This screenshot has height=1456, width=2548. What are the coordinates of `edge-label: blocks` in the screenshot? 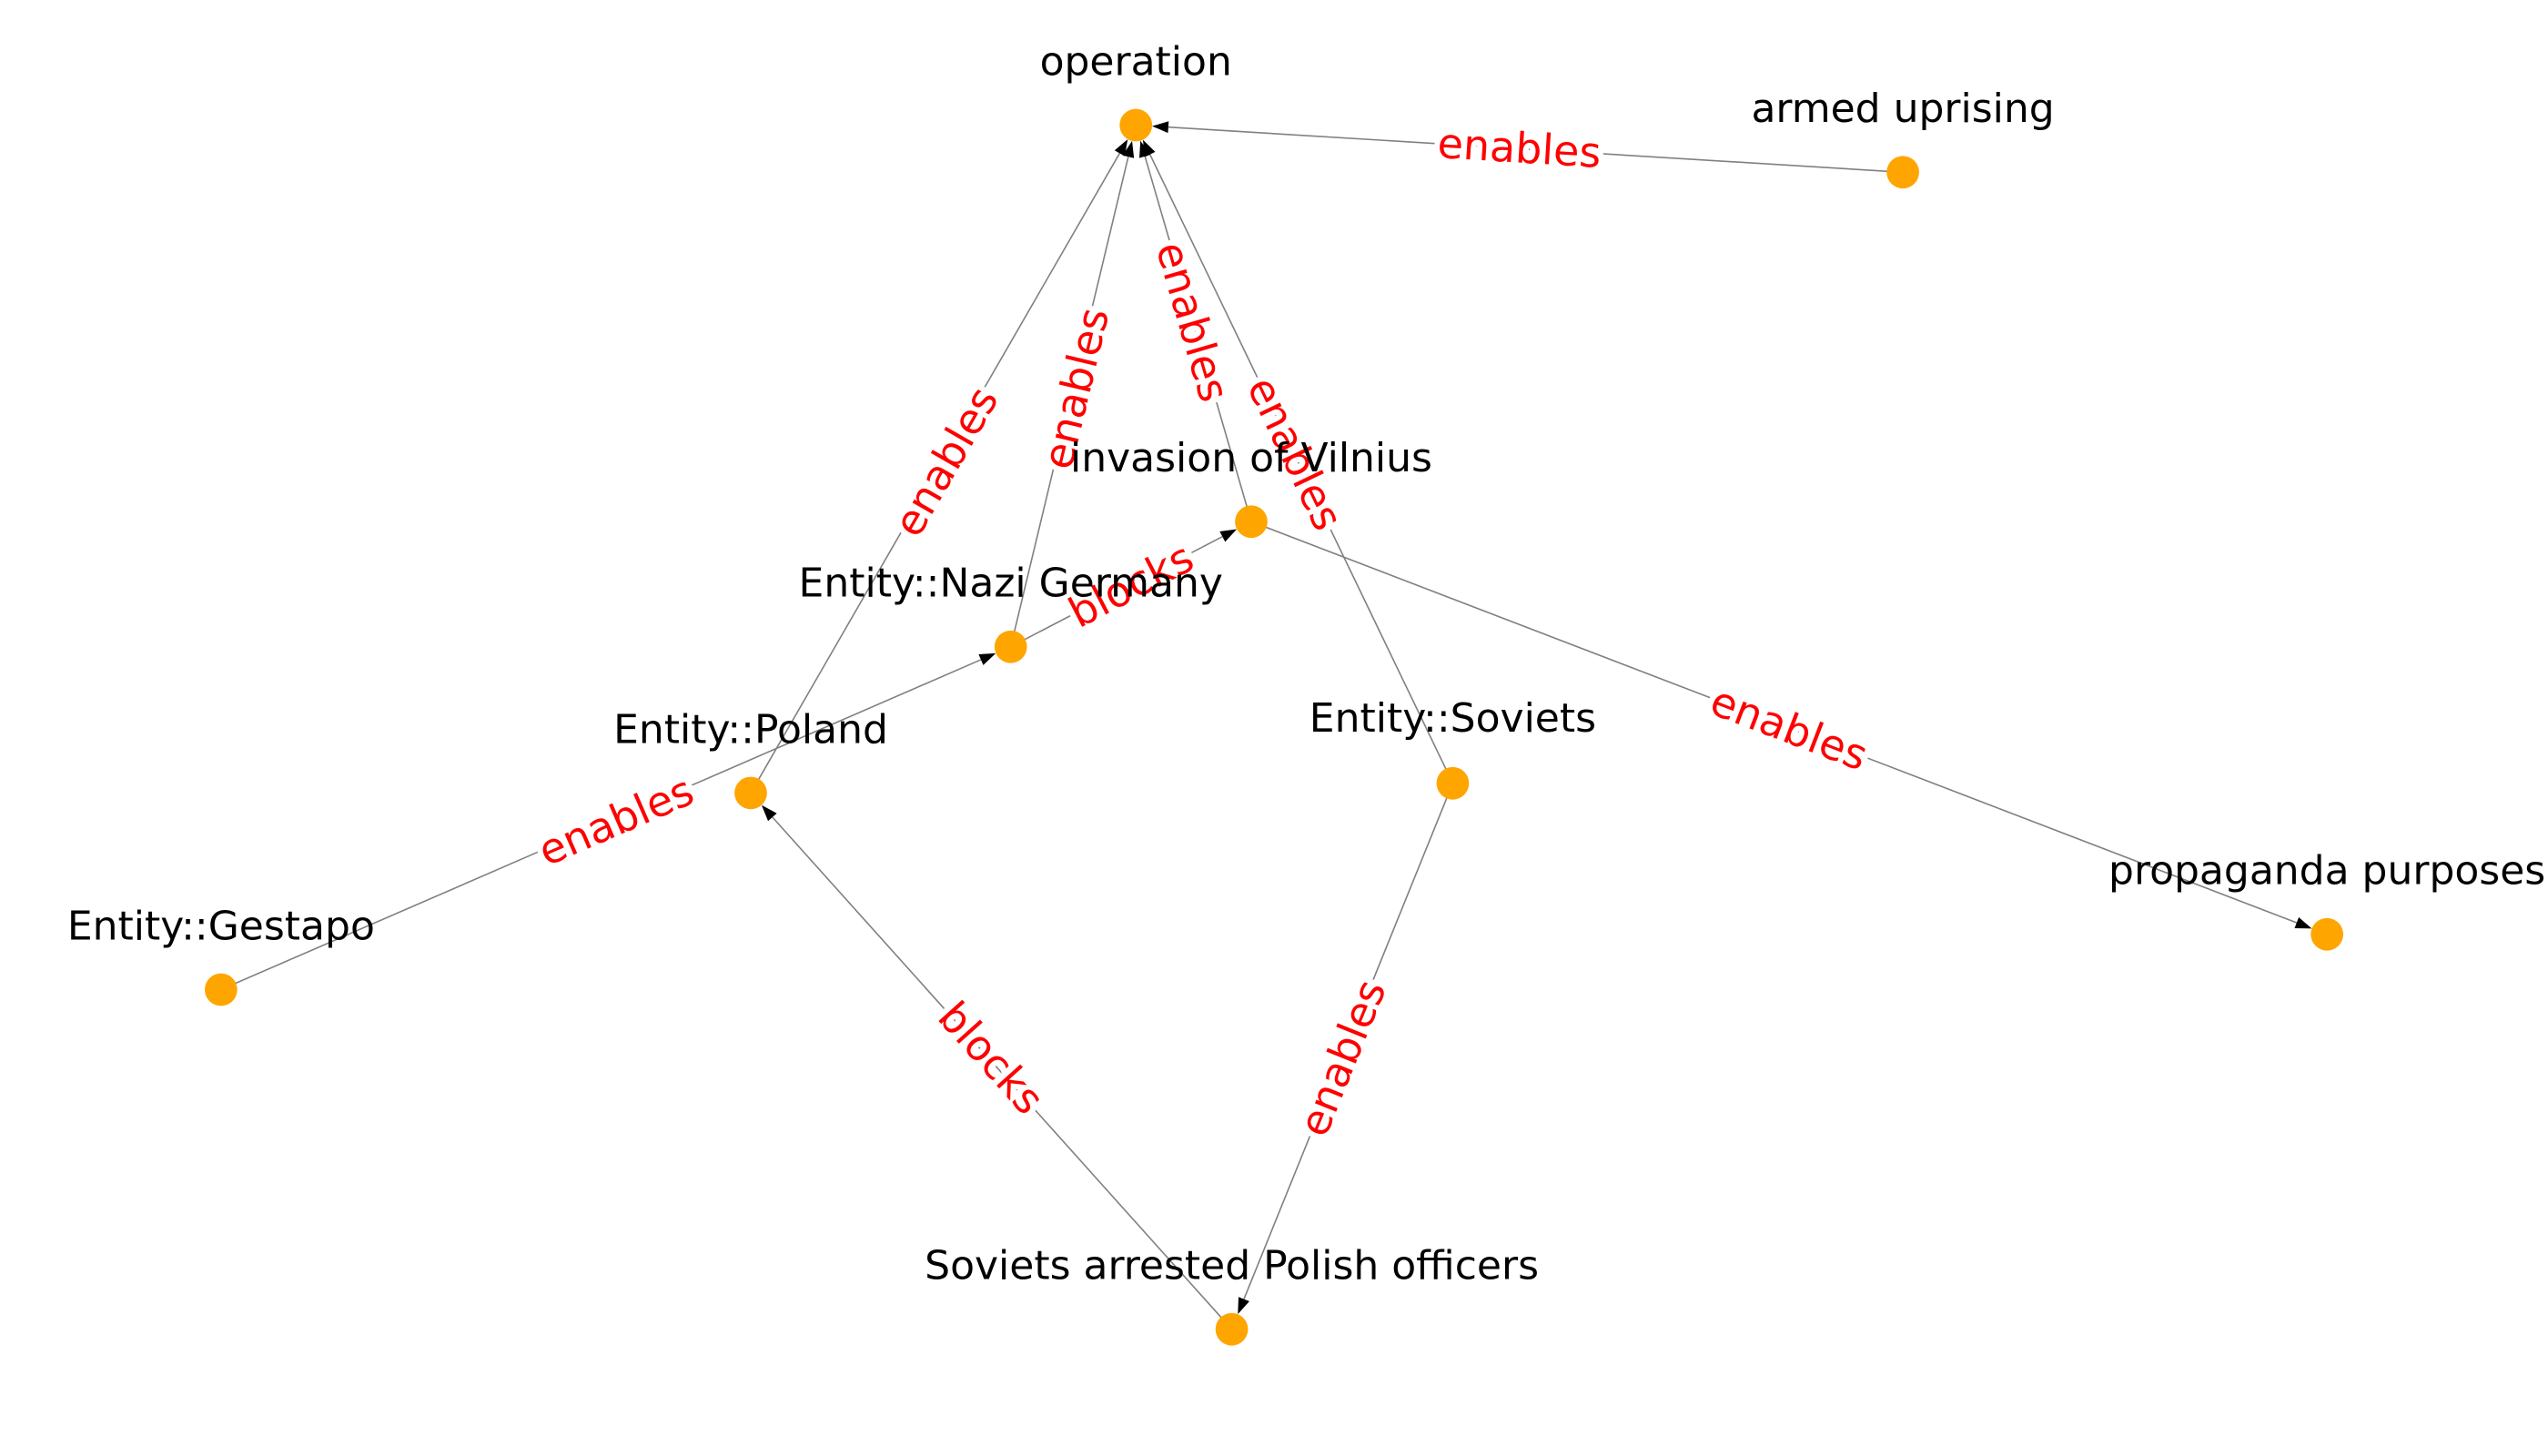 It's located at (991, 1058).